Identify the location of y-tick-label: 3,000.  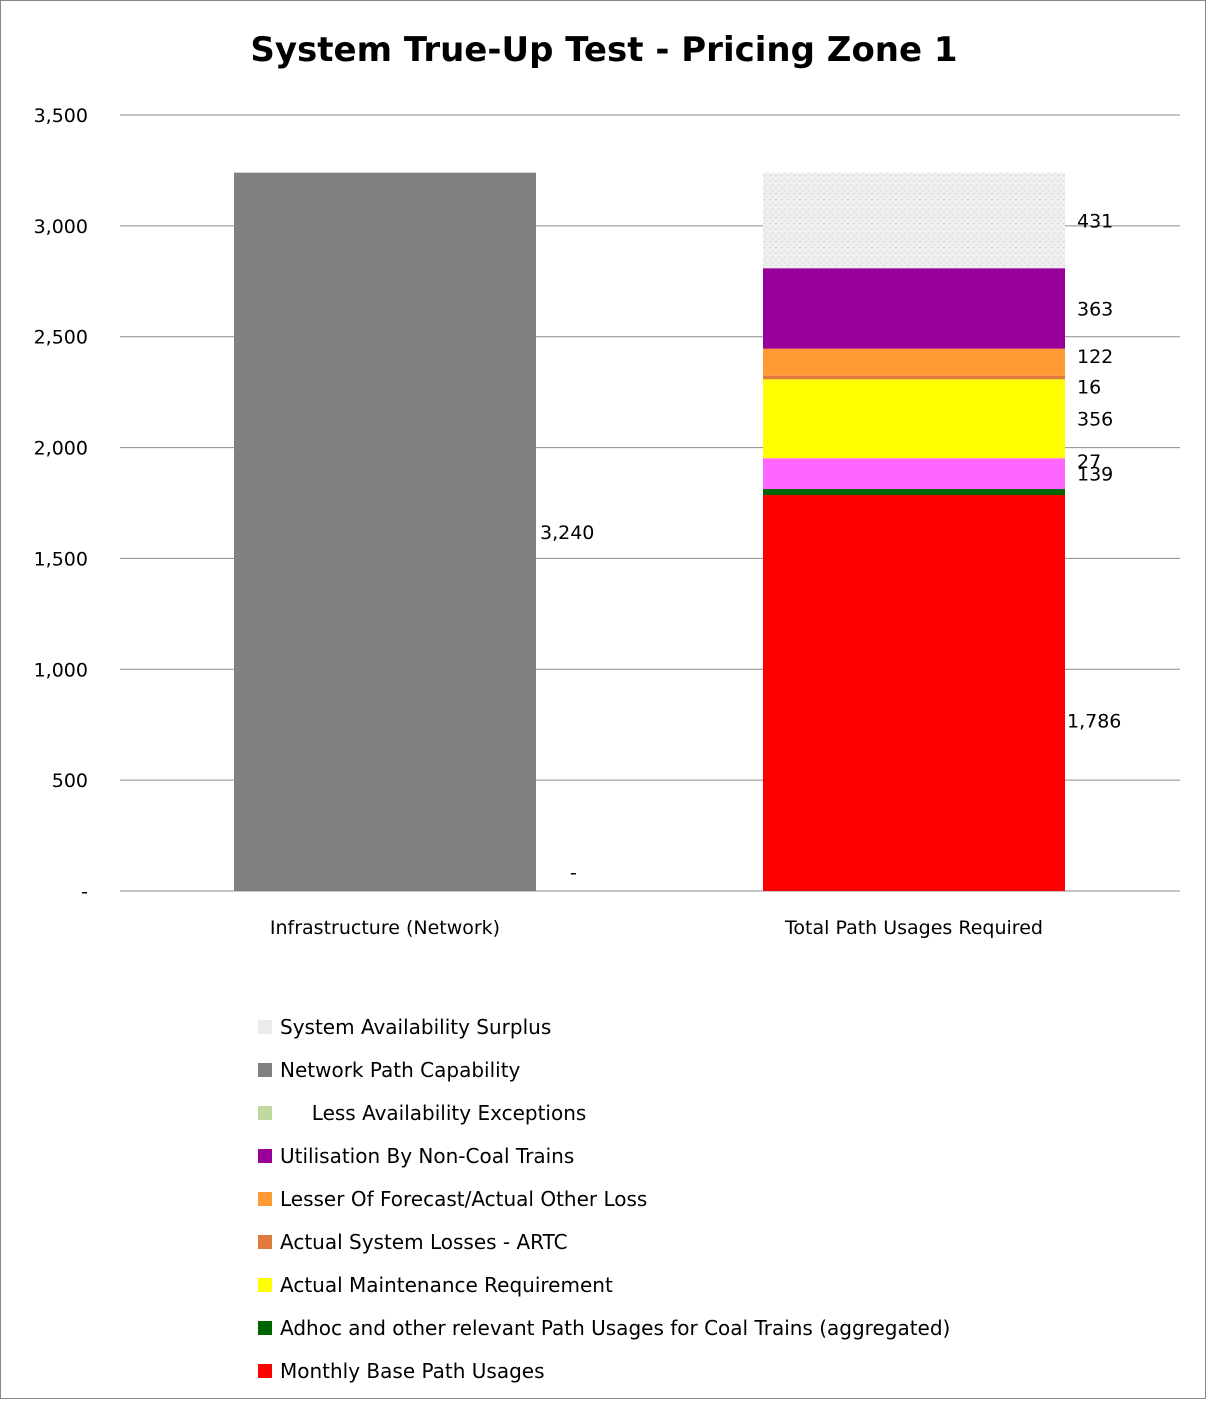
(61, 227).